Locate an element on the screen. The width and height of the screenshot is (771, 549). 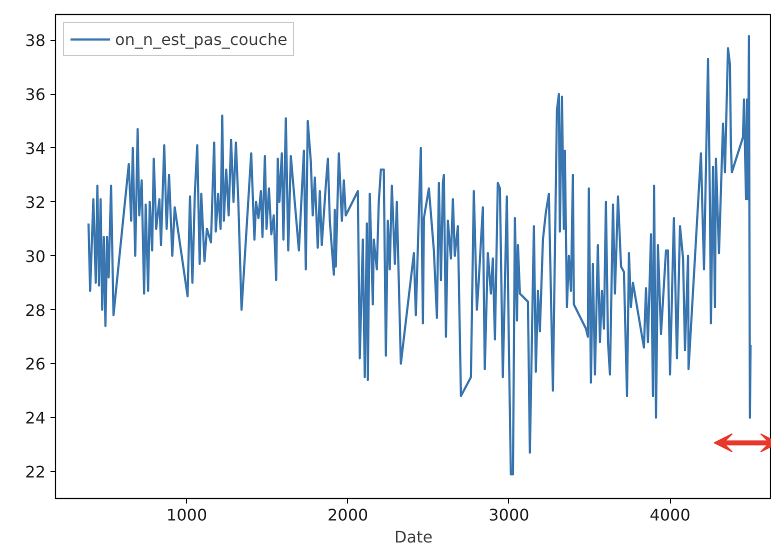
x-tick-label: 1000 is located at coordinates (187, 515).